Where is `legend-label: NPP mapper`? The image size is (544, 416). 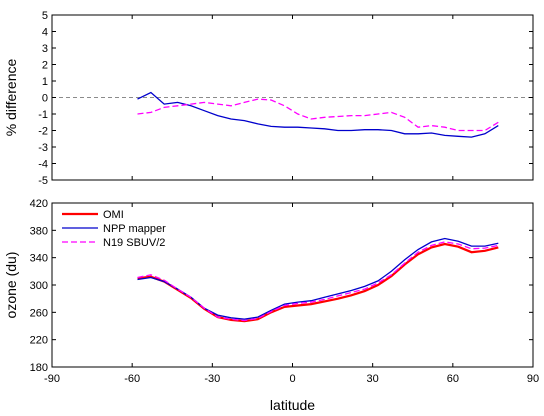 legend-label: NPP mapper is located at coordinates (134, 229).